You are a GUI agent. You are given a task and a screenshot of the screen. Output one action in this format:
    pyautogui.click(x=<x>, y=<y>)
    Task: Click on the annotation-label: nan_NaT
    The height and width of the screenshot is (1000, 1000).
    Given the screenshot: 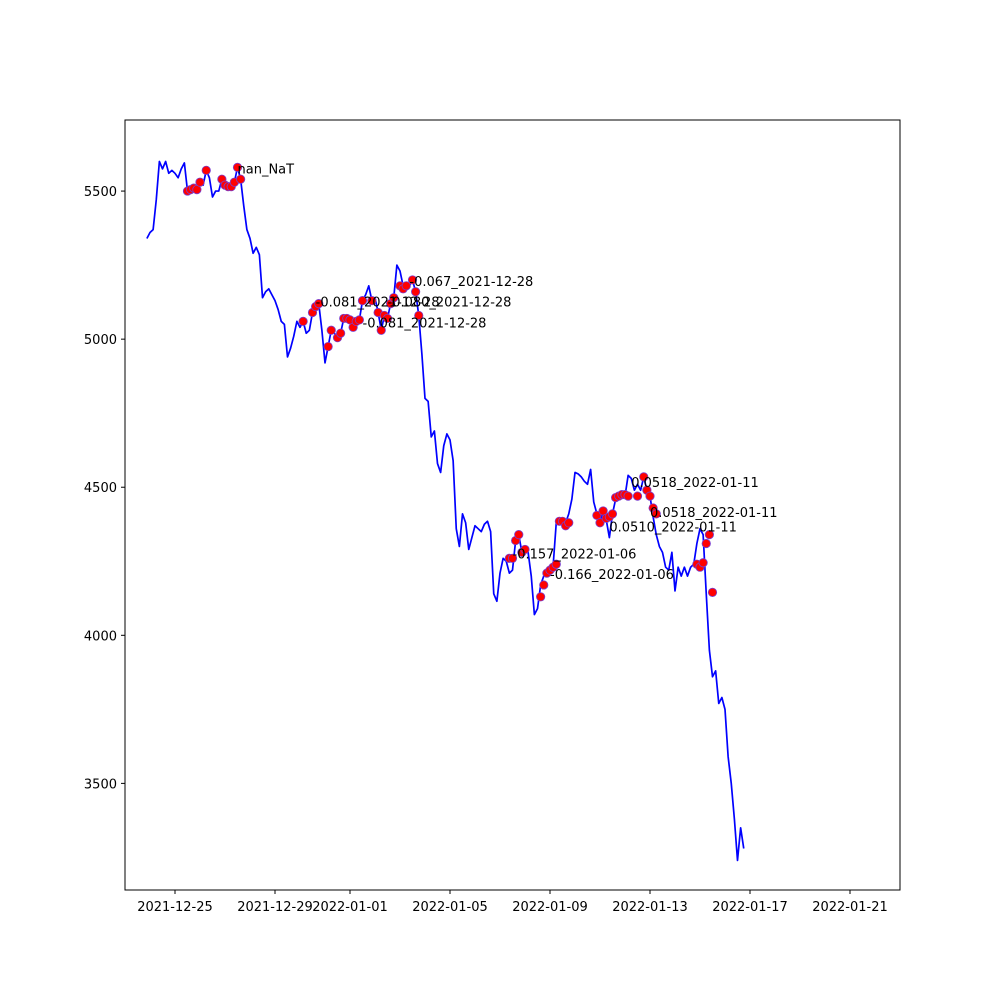 What is the action you would take?
    pyautogui.click(x=266, y=169)
    